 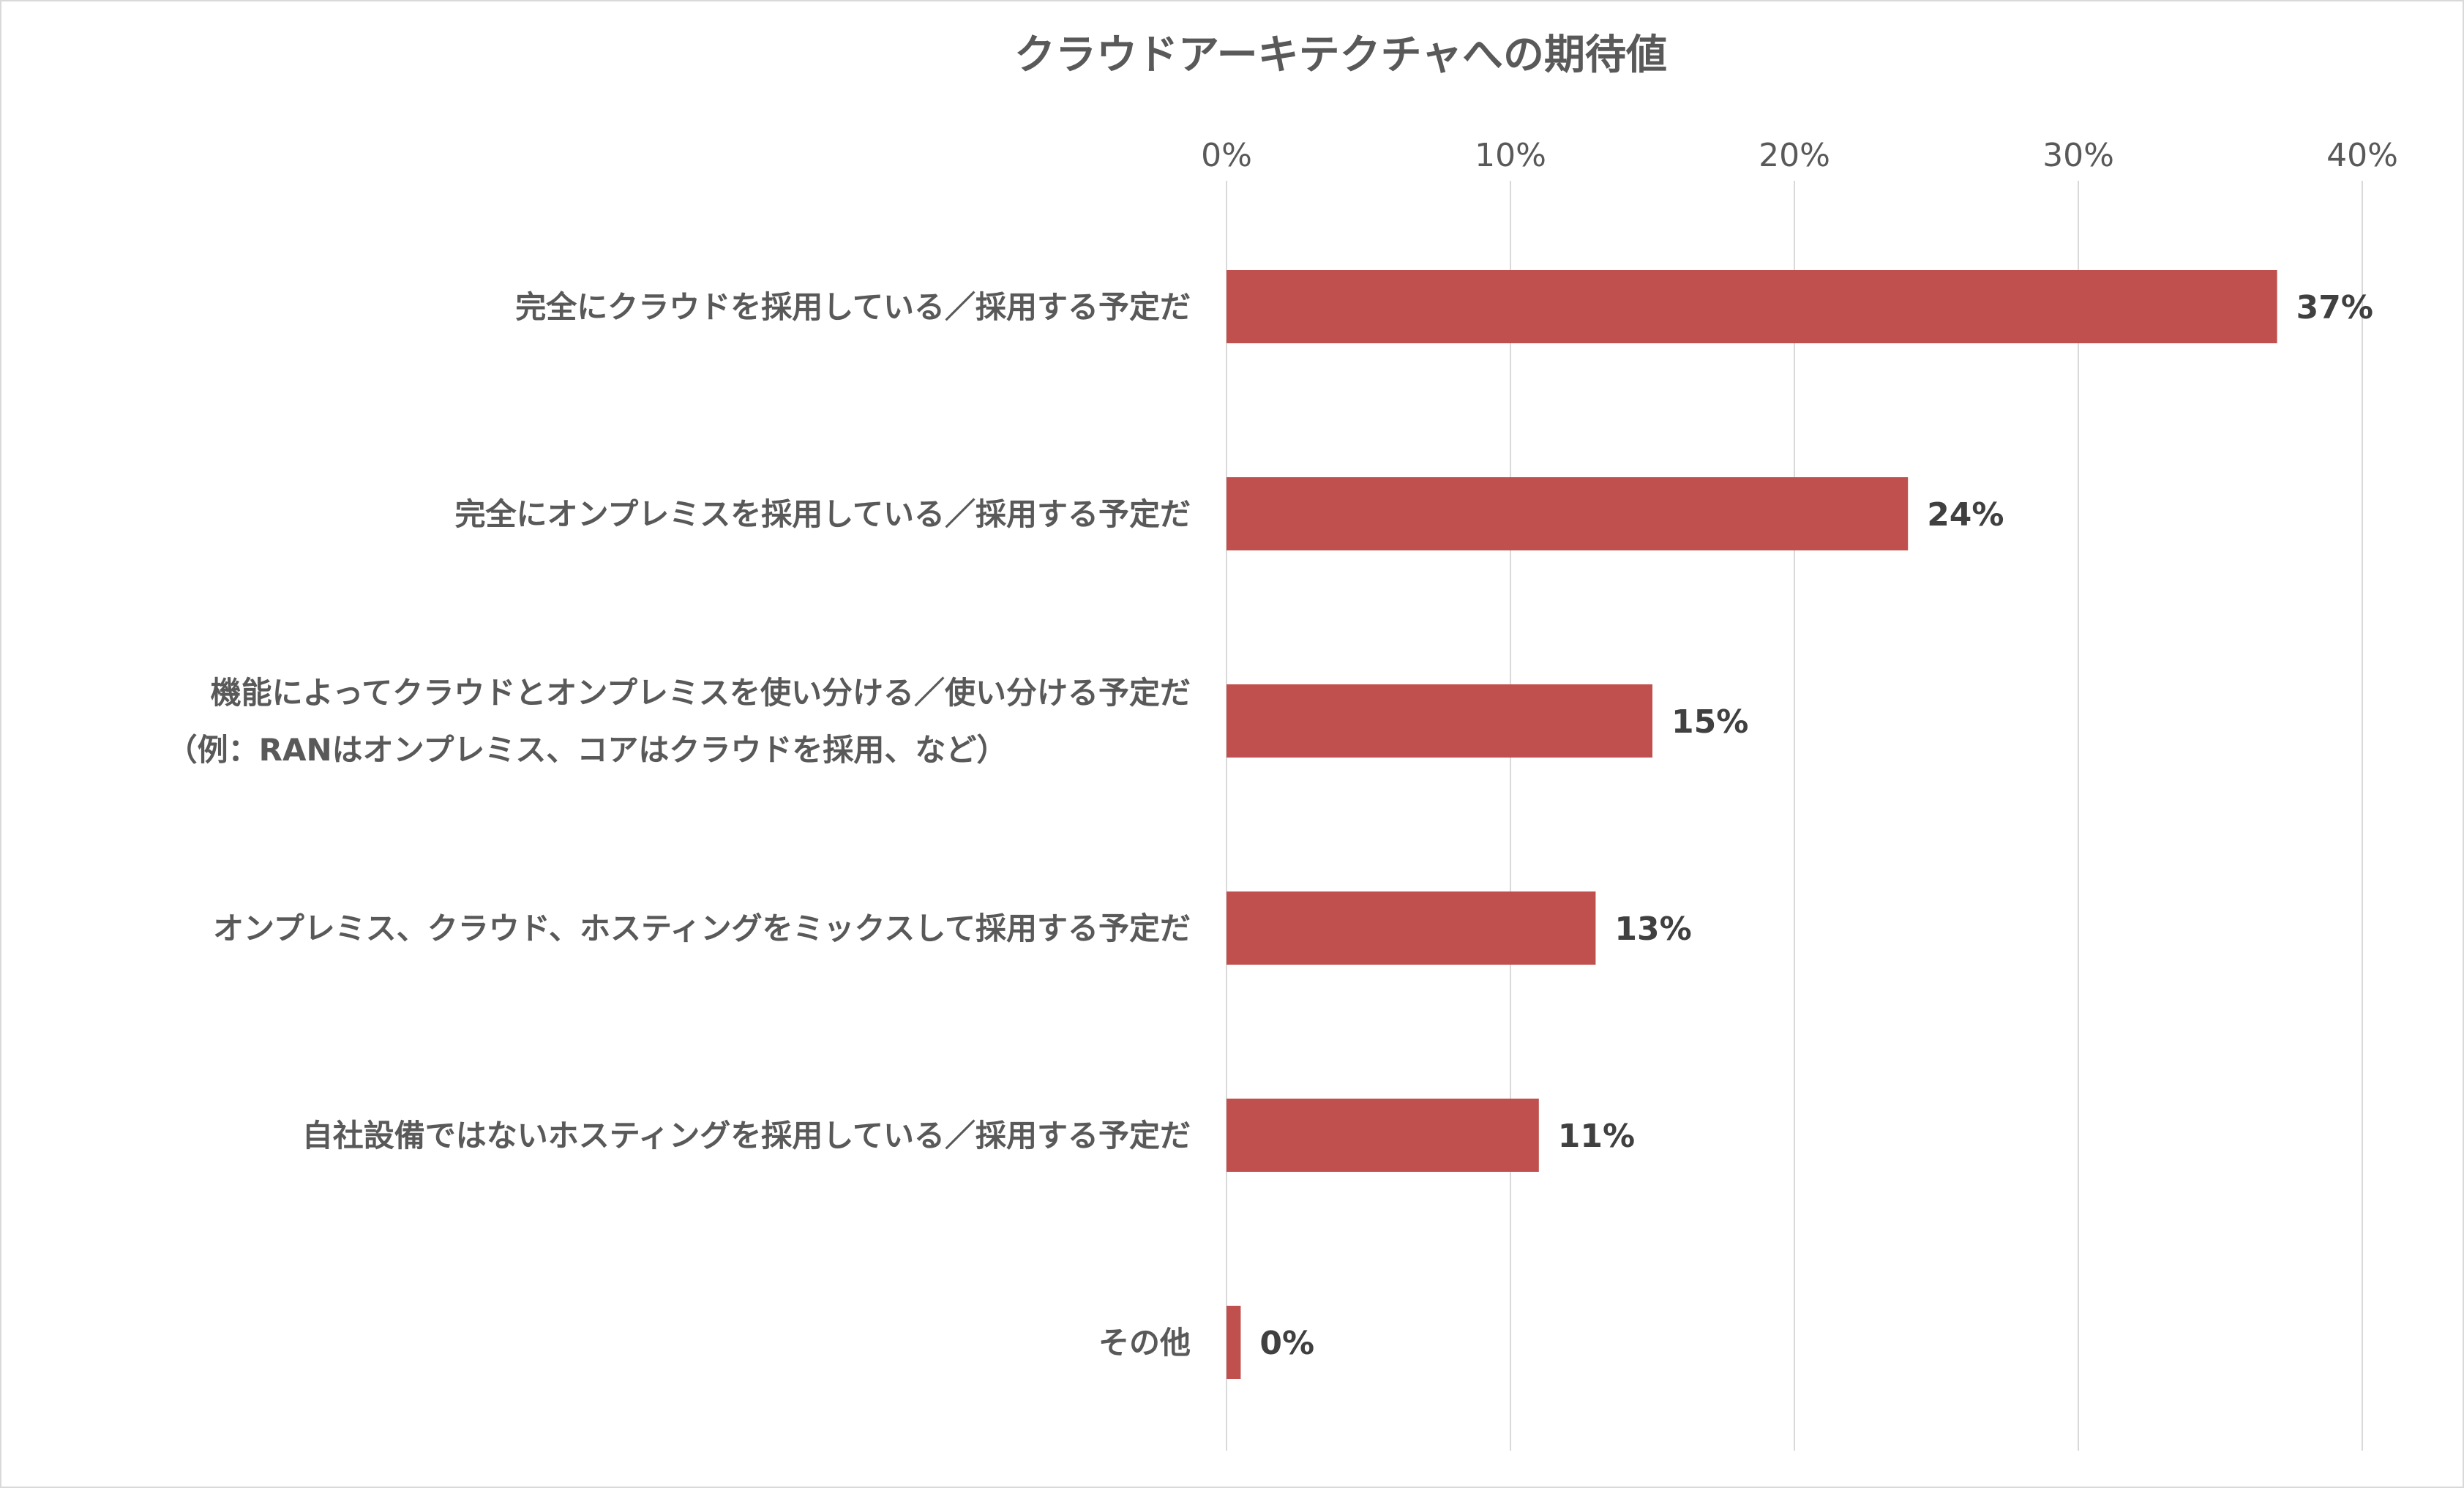 I want to click on x-tick-label: 0%, so click(x=1226, y=155).